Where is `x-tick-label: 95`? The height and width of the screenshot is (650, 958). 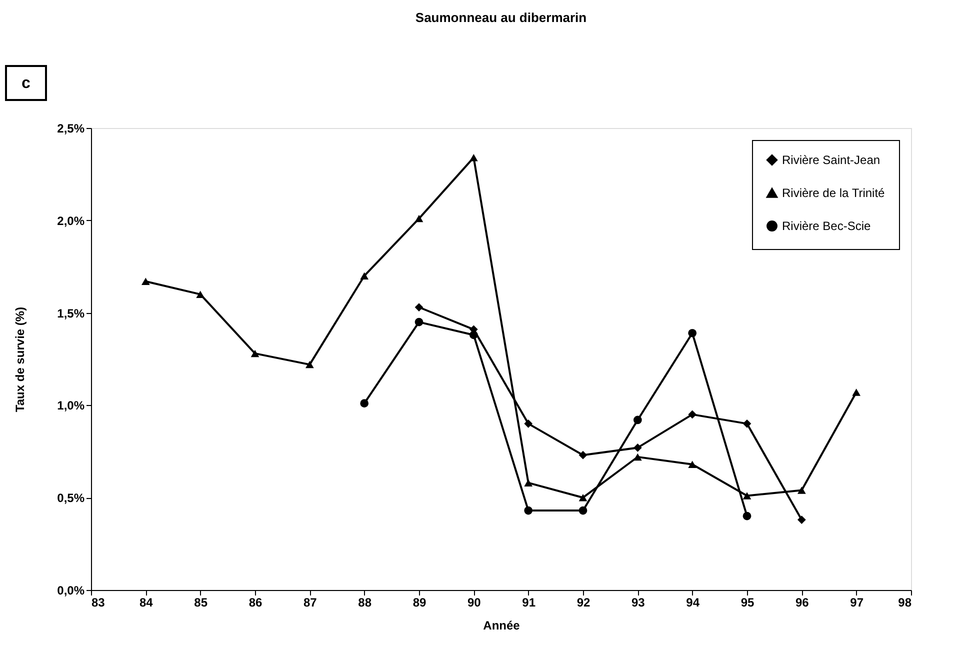
x-tick-label: 95 is located at coordinates (747, 603).